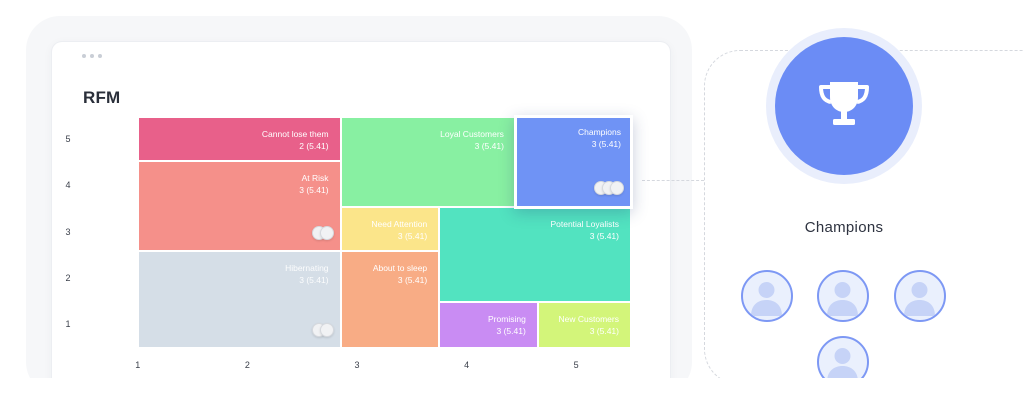  Describe the element at coordinates (507, 318) in the screenshot. I see `segment-name: Promising` at that location.